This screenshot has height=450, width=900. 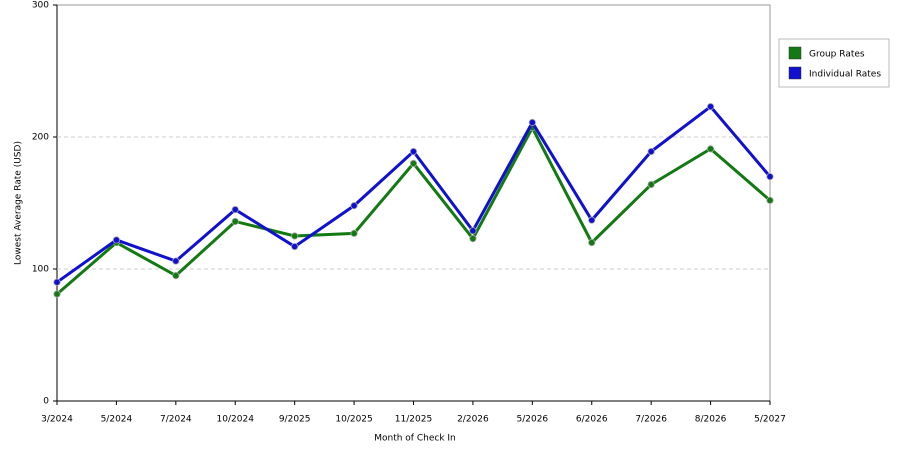 What do you see at coordinates (651, 420) in the screenshot?
I see `x-tick-label: 7/2026` at bounding box center [651, 420].